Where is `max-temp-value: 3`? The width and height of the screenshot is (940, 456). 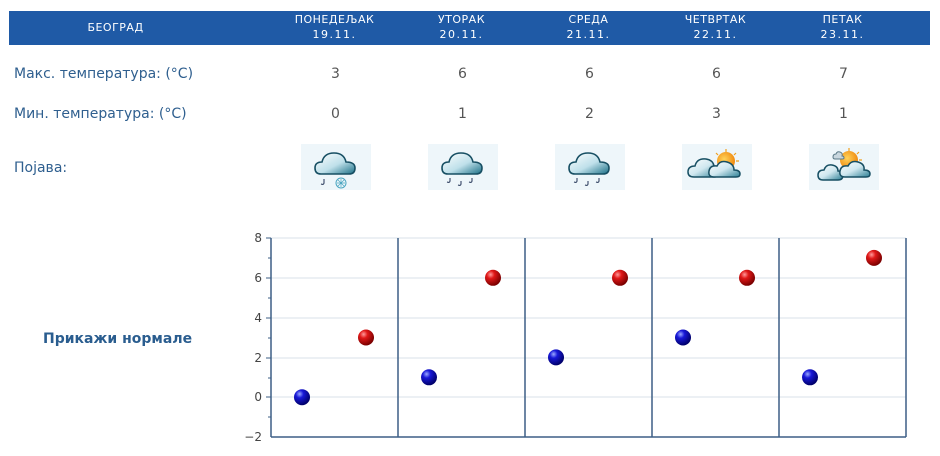 max-temp-value: 3 is located at coordinates (335, 74).